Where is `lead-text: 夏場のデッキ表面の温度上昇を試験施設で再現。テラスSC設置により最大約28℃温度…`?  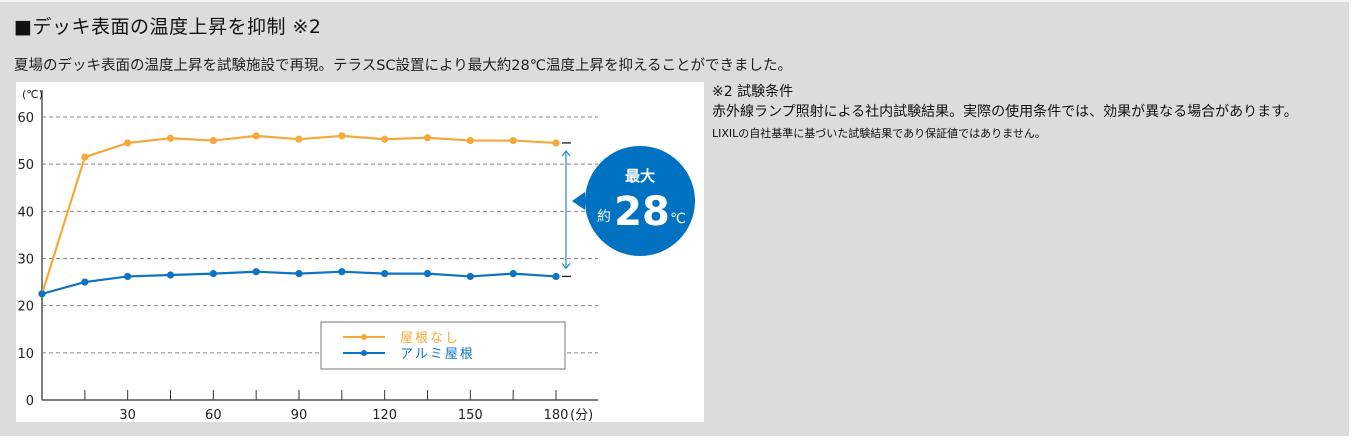
lead-text: 夏場のデッキ表面の温度上昇を試験施設で再現。テラスSC設置により最大約28℃温度… is located at coordinates (403, 66).